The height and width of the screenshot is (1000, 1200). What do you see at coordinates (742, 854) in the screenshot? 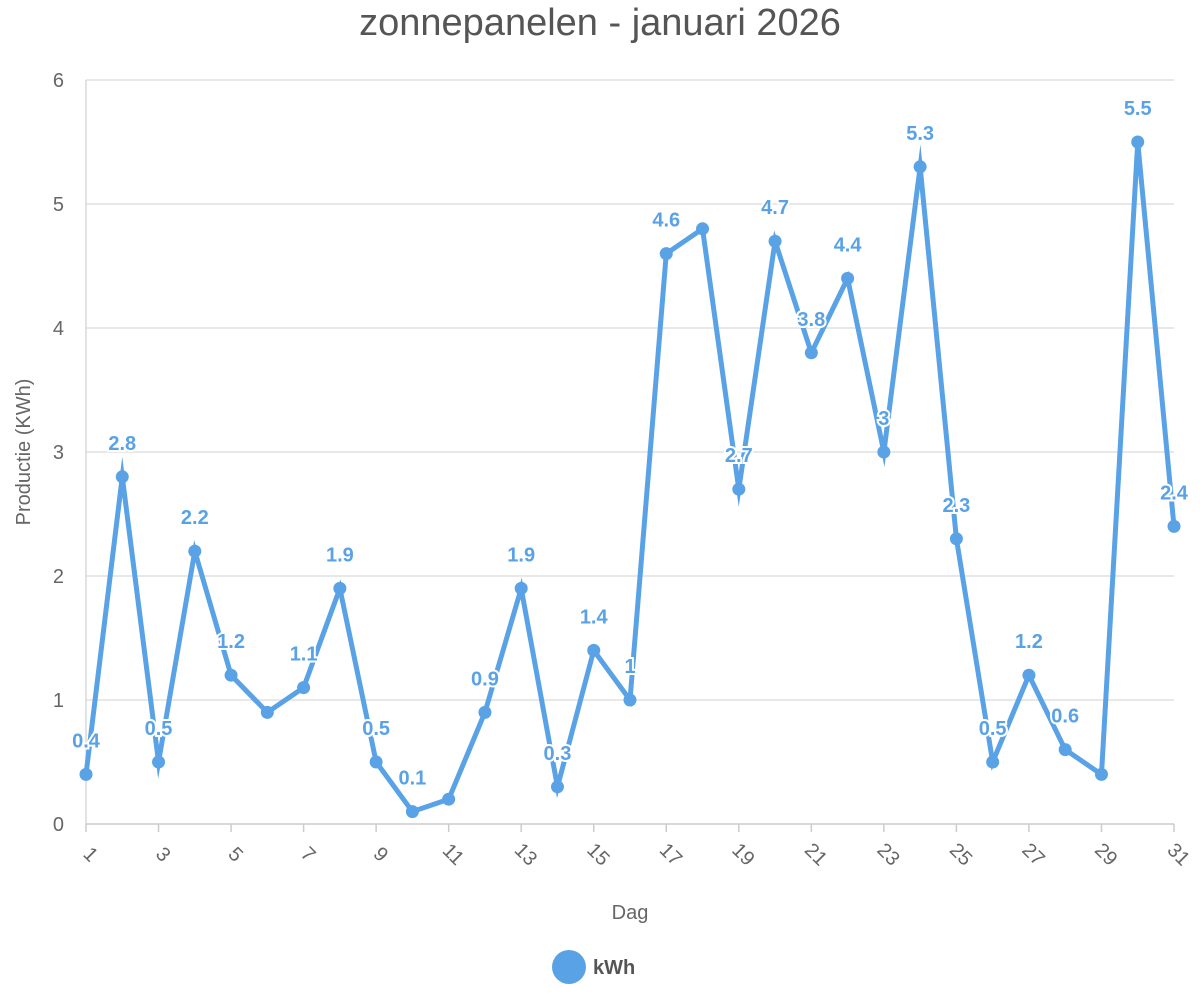
I see `x-tick-label: 19` at bounding box center [742, 854].